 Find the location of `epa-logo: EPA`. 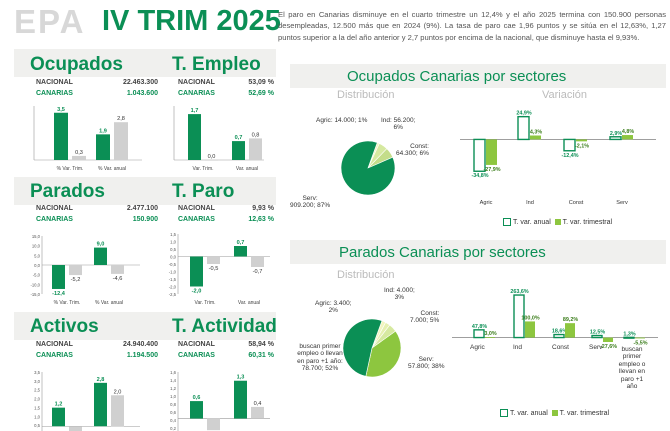

epa-logo: EPA is located at coordinates (50, 21).